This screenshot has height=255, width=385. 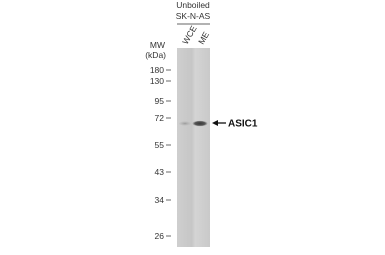 What do you see at coordinates (160, 145) in the screenshot?
I see `mw-marker-label: 55` at bounding box center [160, 145].